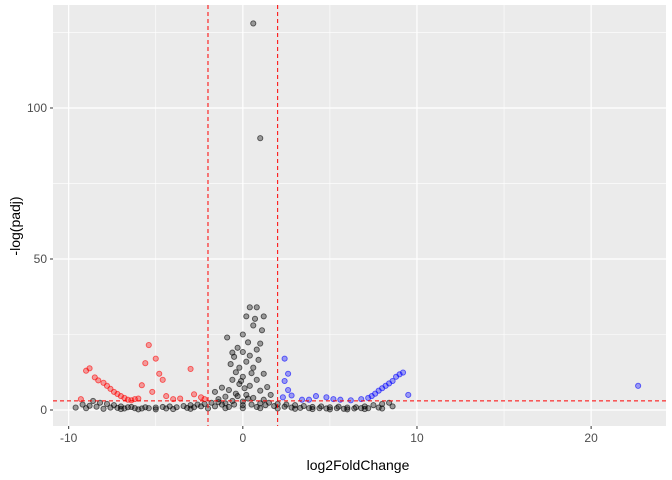 Image resolution: width=672 pixels, height=480 pixels. What do you see at coordinates (69, 438) in the screenshot?
I see `x-tick-label: -10` at bounding box center [69, 438].